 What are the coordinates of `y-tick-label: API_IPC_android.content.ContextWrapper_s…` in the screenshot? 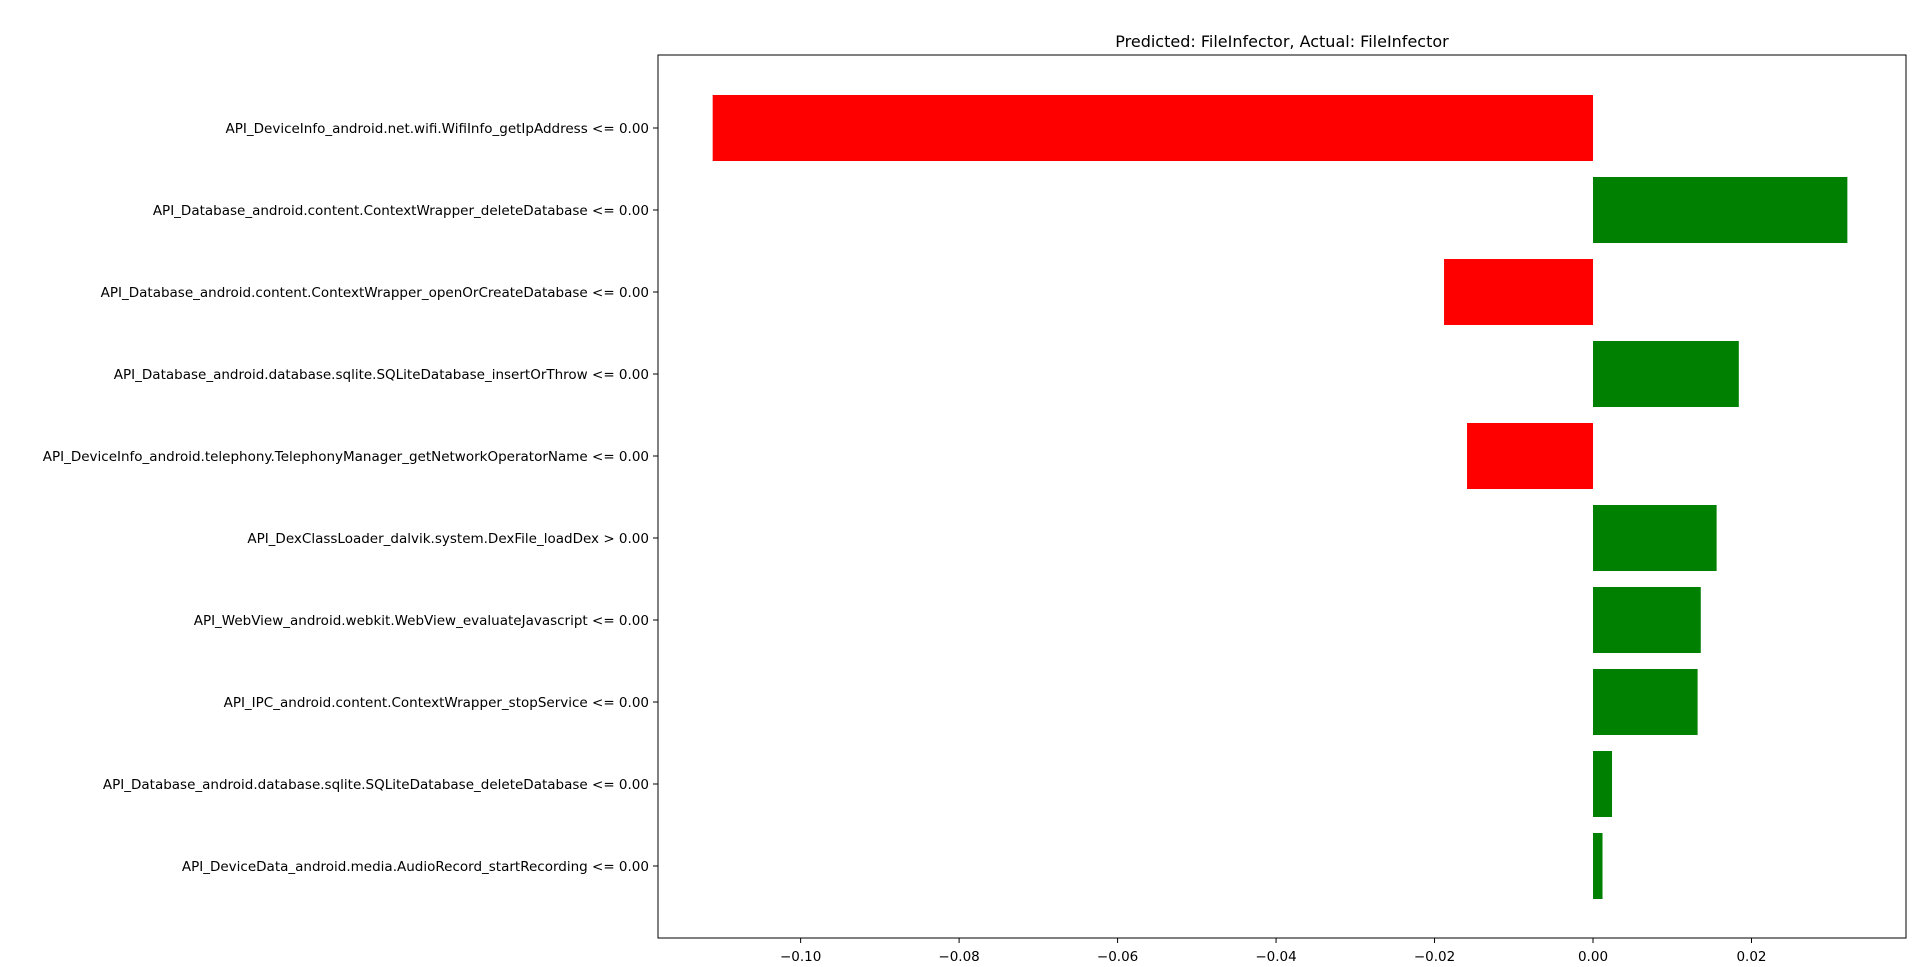 It's located at (436, 703).